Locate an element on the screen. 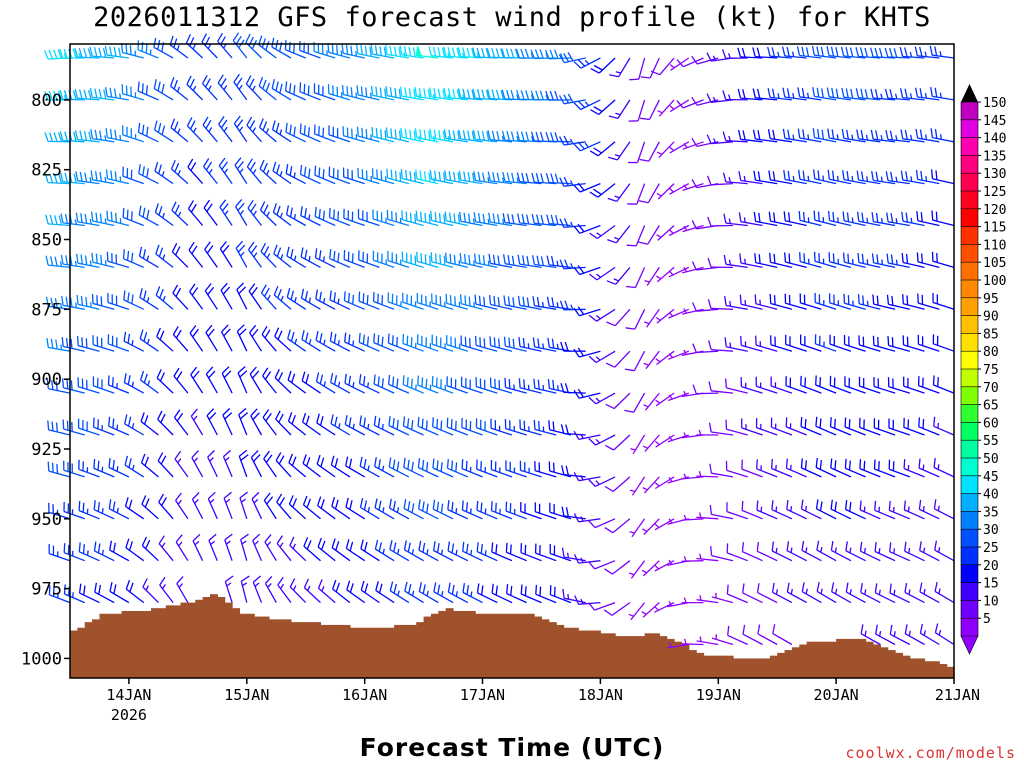  y-tick-label: 900 is located at coordinates (46, 380).